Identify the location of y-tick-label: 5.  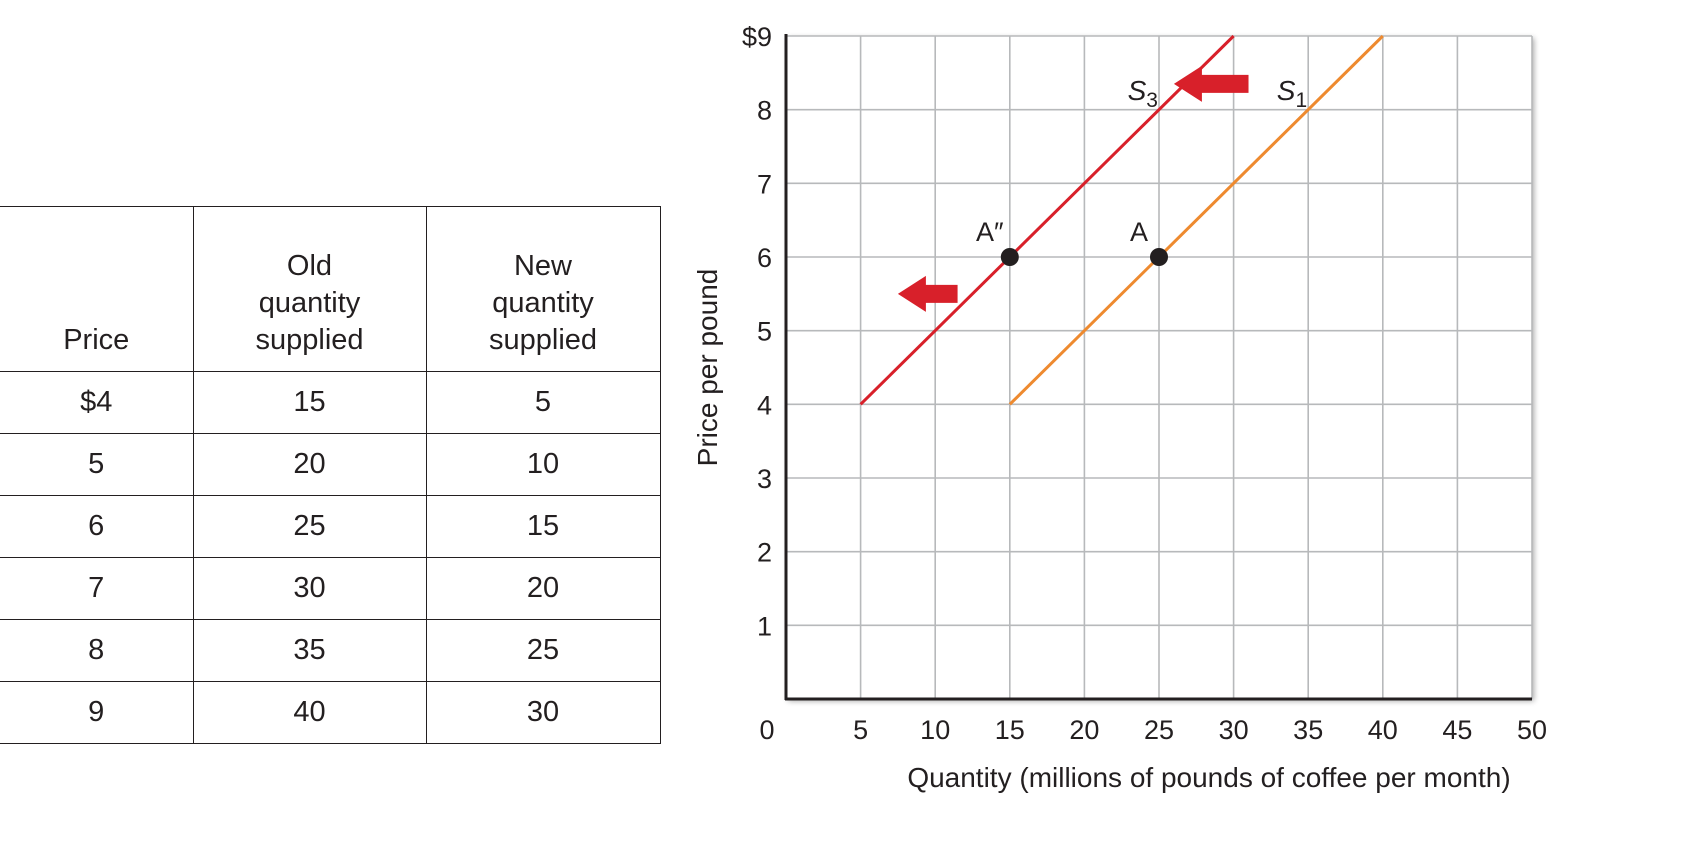
(764, 332).